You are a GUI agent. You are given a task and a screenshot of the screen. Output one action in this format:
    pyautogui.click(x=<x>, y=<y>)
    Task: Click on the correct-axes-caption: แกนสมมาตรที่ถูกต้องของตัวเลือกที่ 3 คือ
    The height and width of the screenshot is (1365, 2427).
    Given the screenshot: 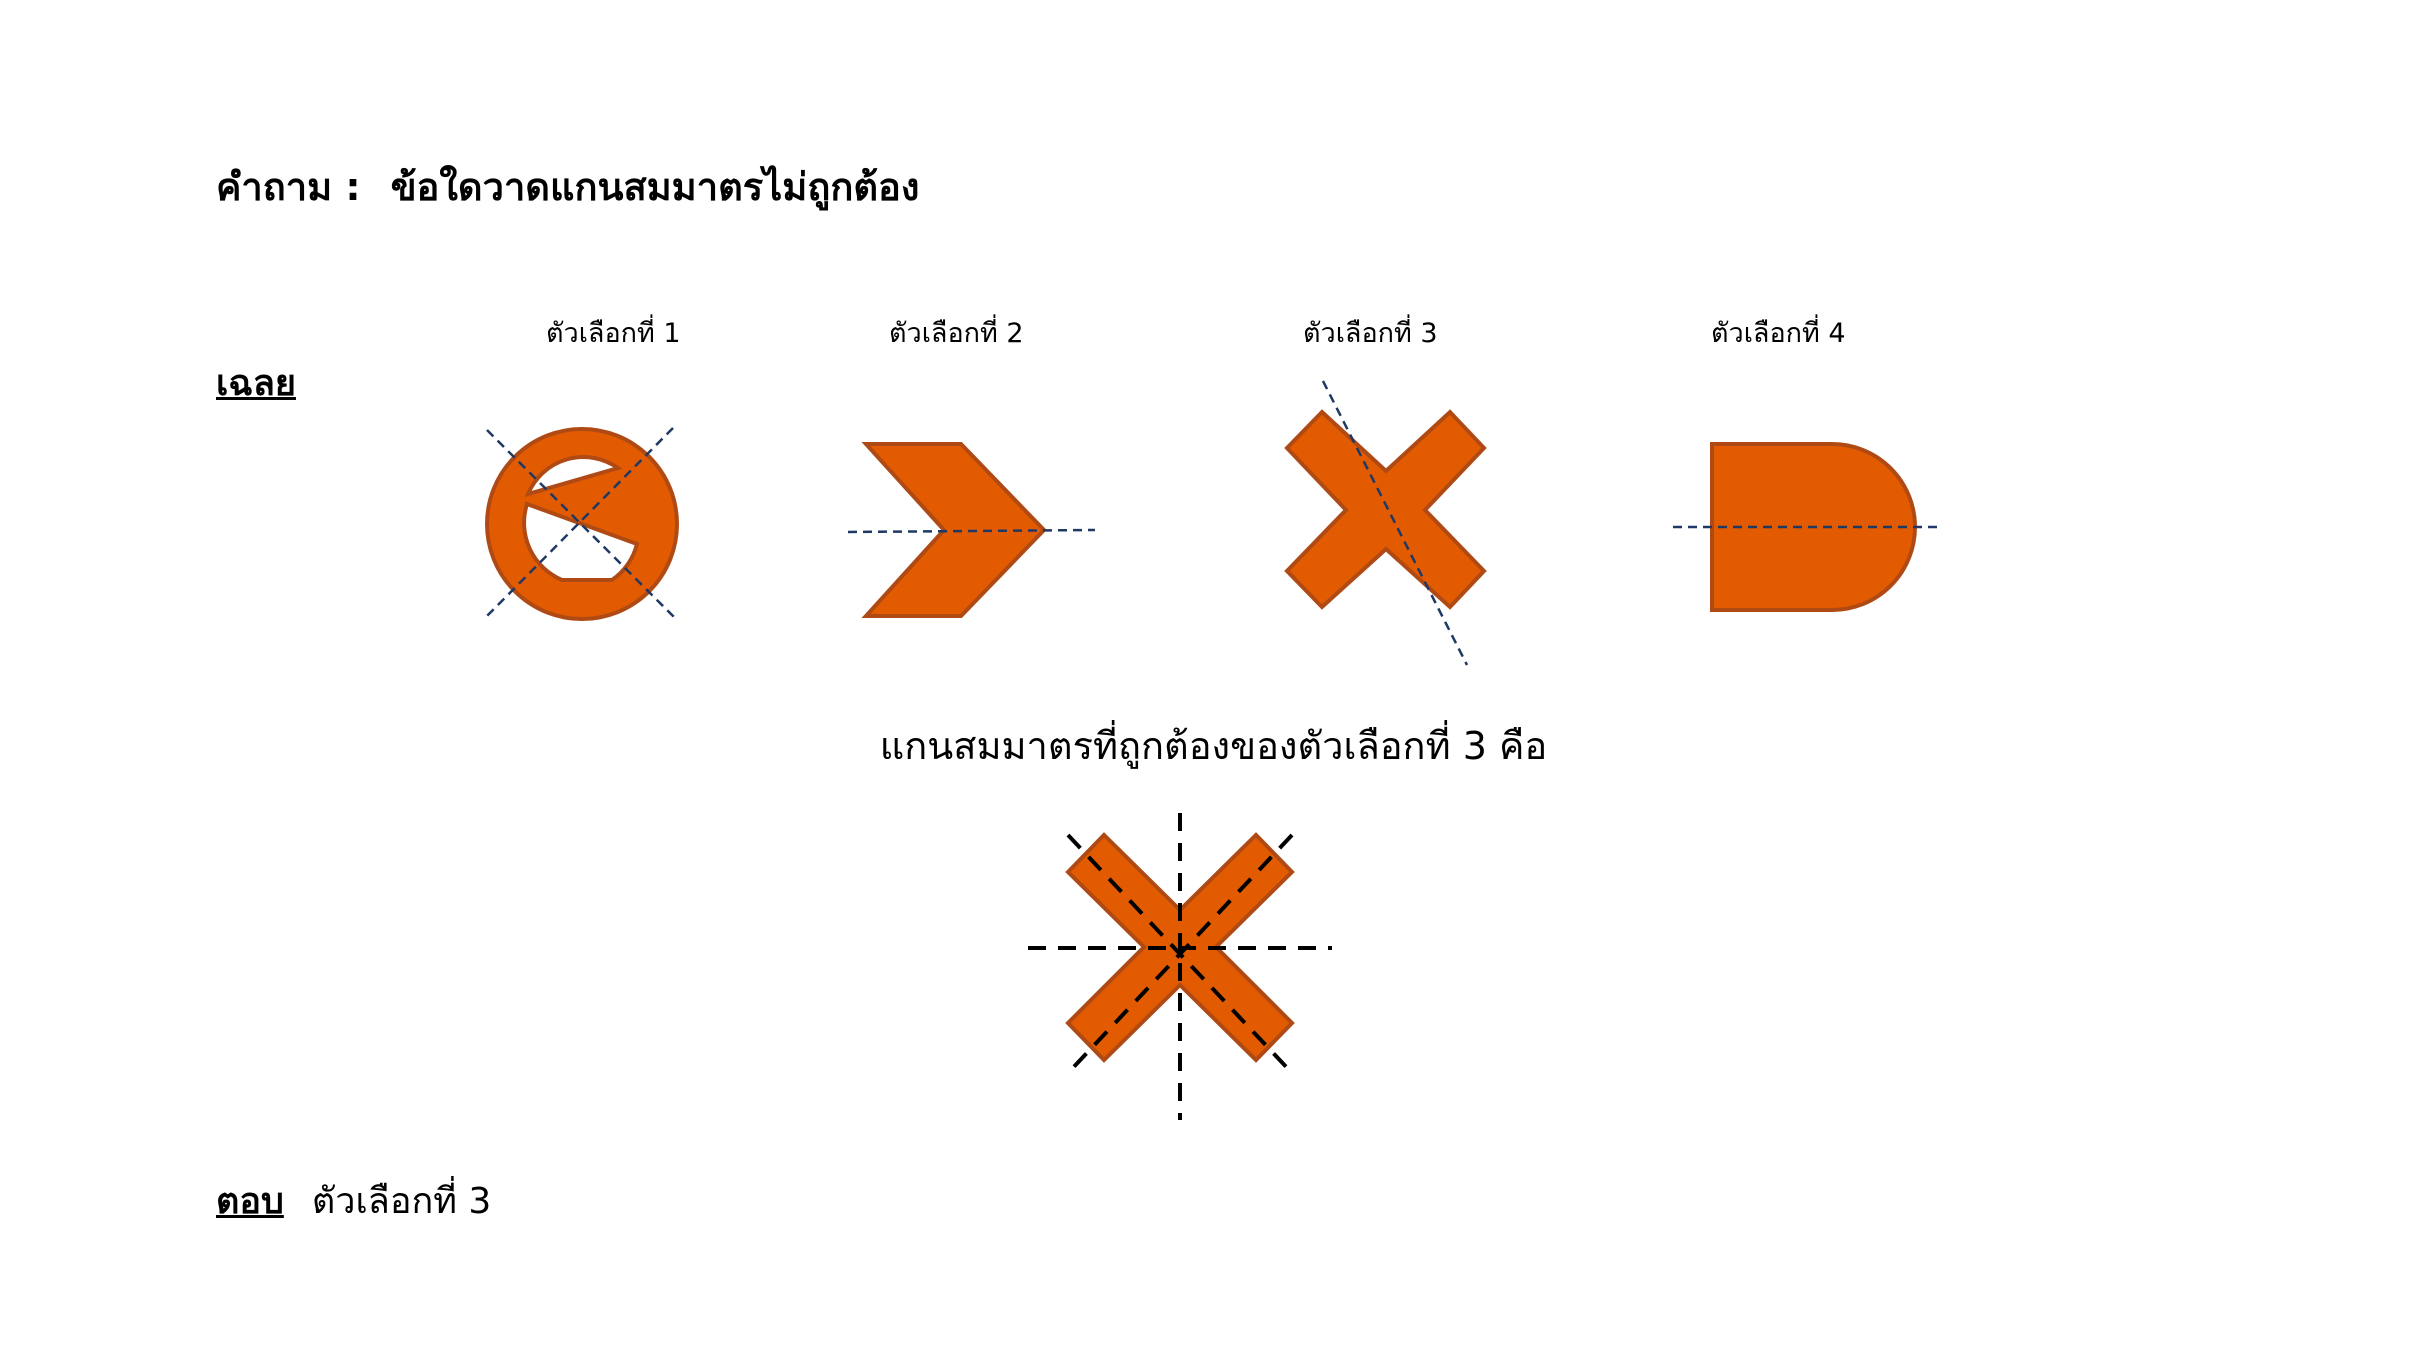 What is the action you would take?
    pyautogui.click(x=1213, y=746)
    